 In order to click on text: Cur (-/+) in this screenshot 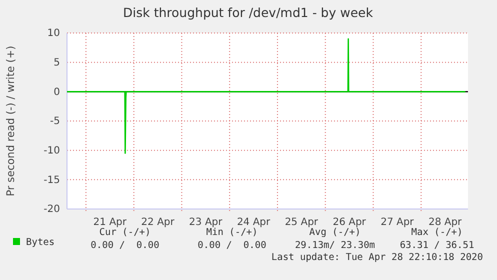, I will do `click(125, 232)`.